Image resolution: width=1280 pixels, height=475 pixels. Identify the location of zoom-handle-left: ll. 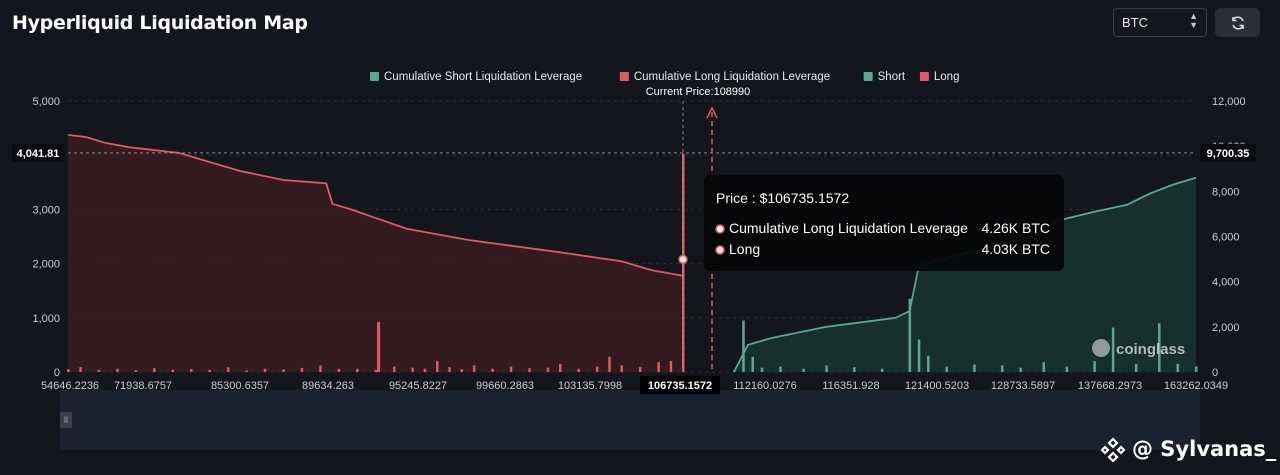
(66, 420).